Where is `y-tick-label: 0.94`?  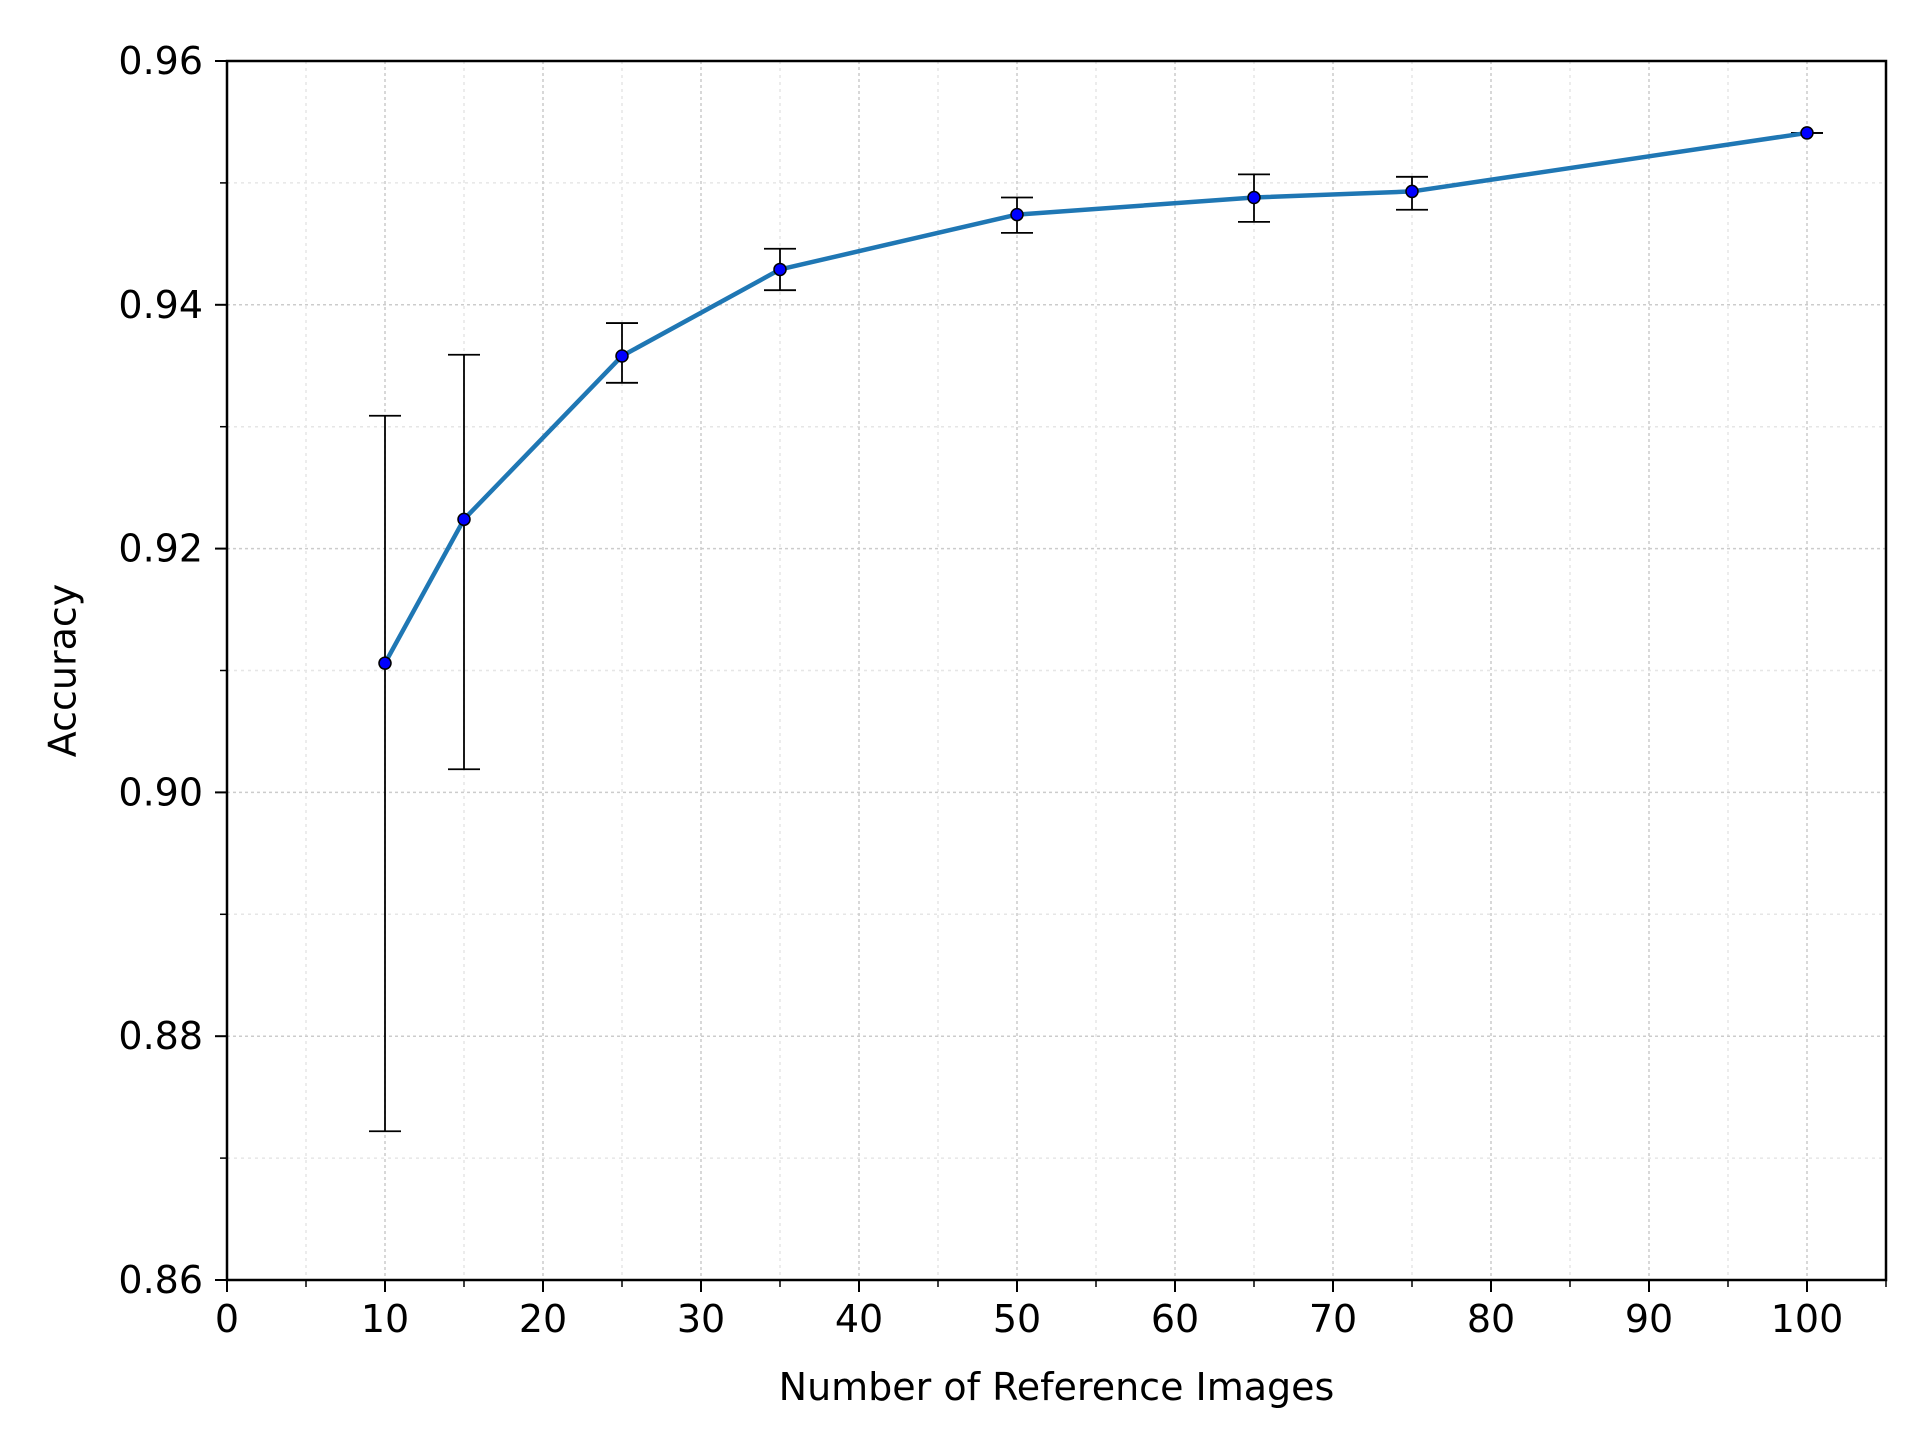
y-tick-label: 0.94 is located at coordinates (160, 305).